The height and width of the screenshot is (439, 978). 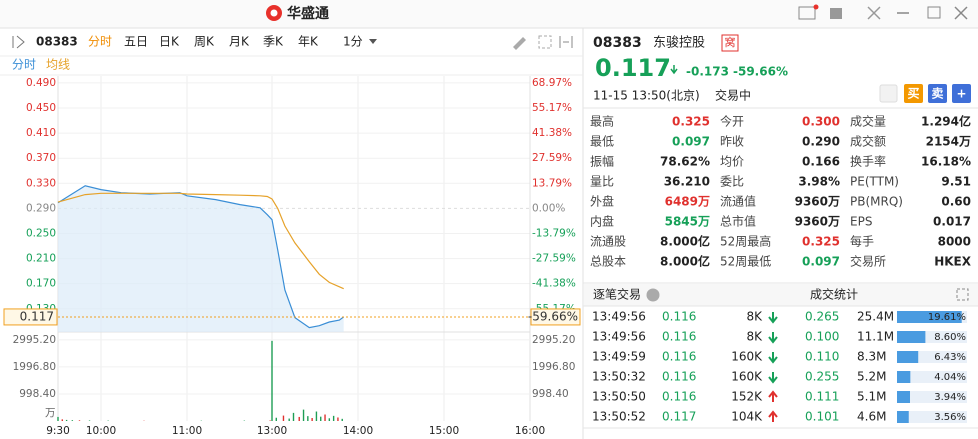 I want to click on stat-value: 8.000亿, so click(x=685, y=261).